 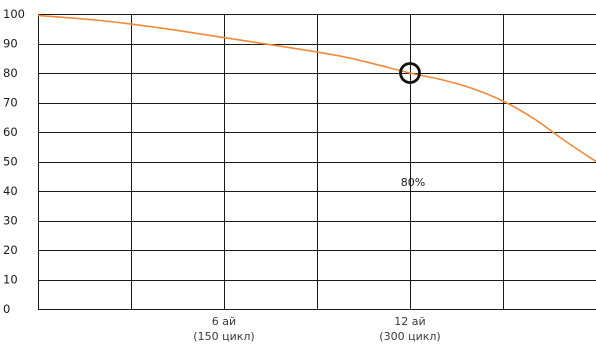 What do you see at coordinates (409, 336) in the screenshot?
I see `x-tick-sublabel: (300 цикл)` at bounding box center [409, 336].